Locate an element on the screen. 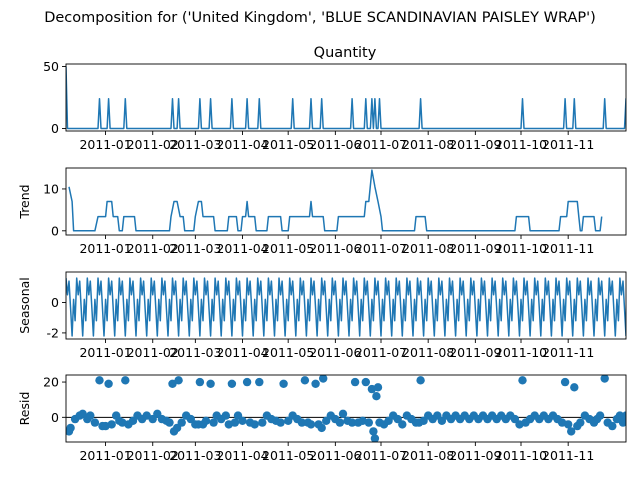  trend-line is located at coordinates (335, 200).